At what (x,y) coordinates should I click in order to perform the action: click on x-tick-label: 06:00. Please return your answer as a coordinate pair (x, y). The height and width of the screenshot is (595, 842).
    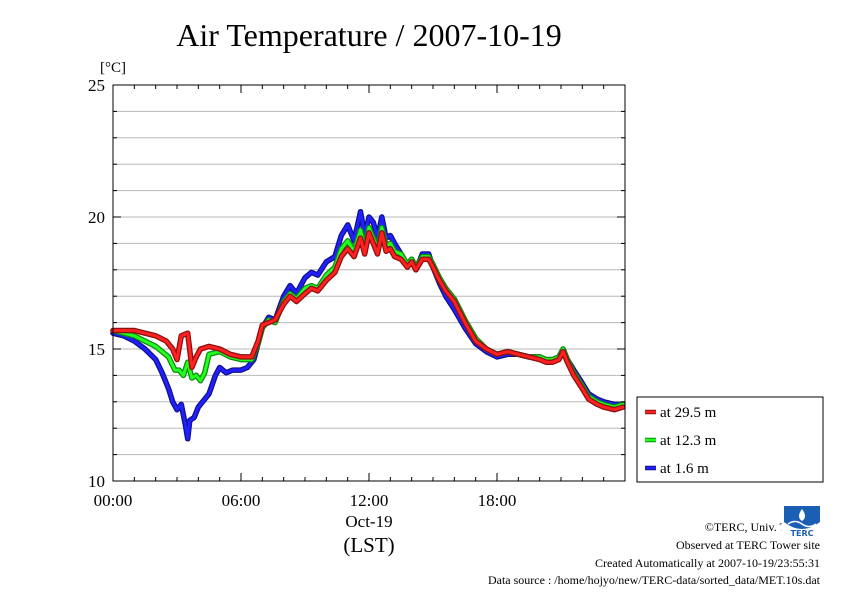
    Looking at the image, I should click on (241, 500).